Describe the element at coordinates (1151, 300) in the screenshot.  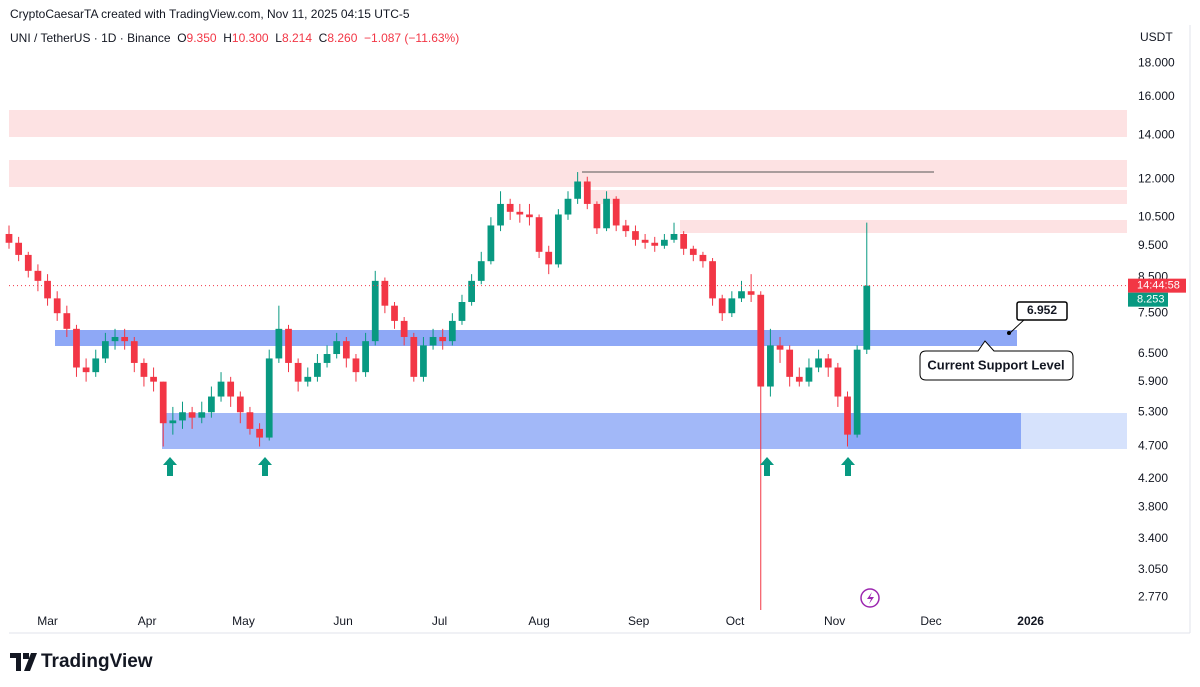
I see `last-price-label: 8.253` at that location.